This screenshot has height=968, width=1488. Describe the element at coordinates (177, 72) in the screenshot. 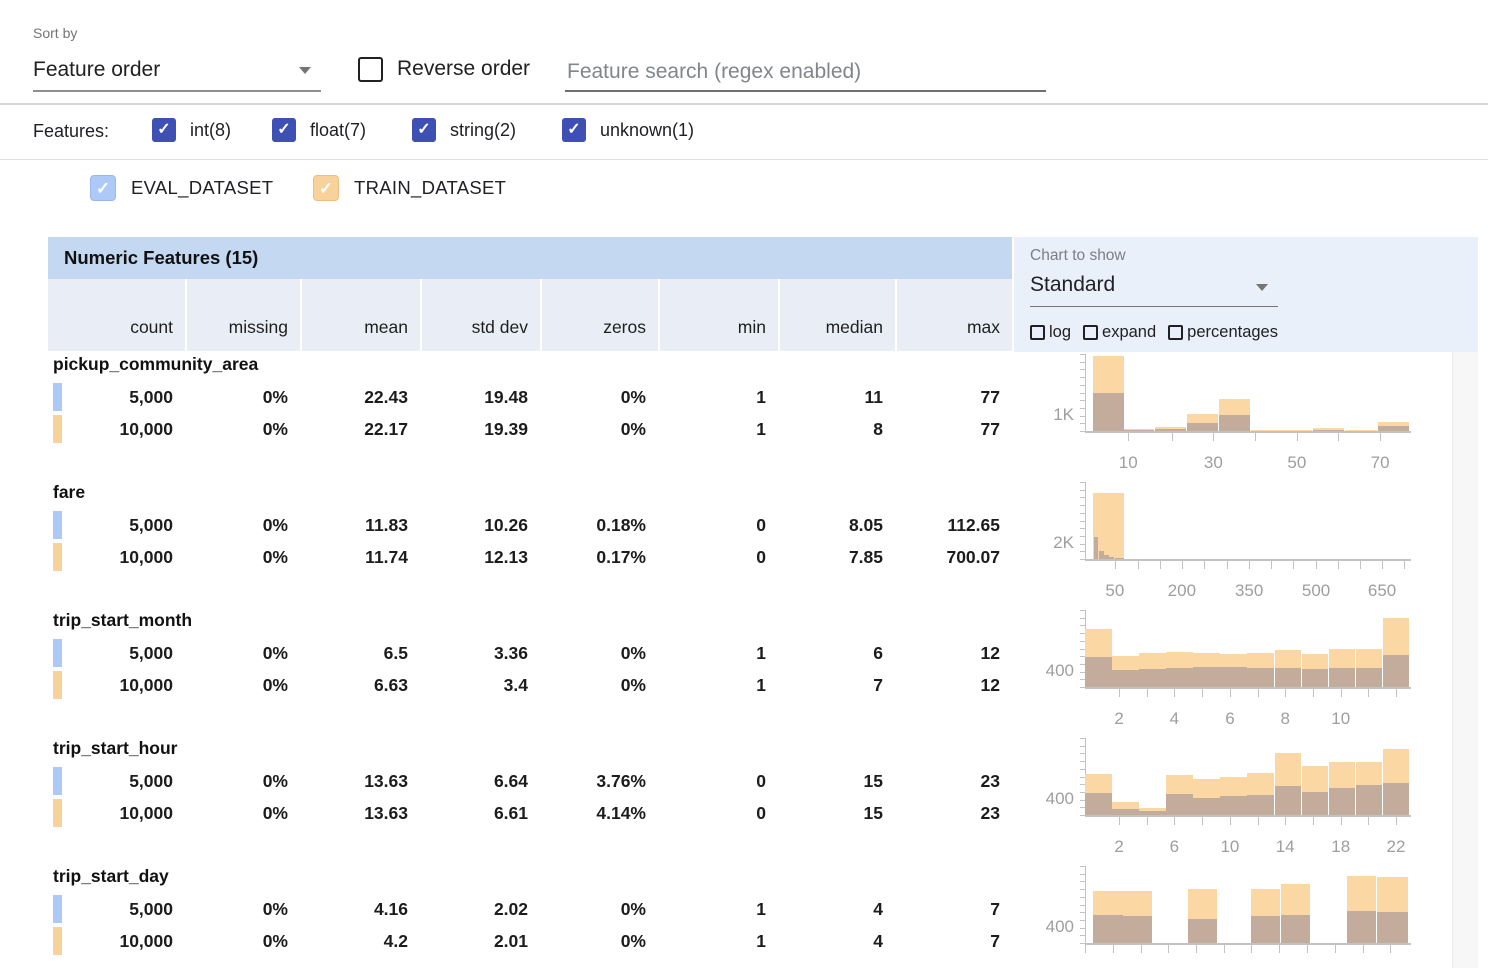

I see `sort-by-dropdown: Feature order` at that location.